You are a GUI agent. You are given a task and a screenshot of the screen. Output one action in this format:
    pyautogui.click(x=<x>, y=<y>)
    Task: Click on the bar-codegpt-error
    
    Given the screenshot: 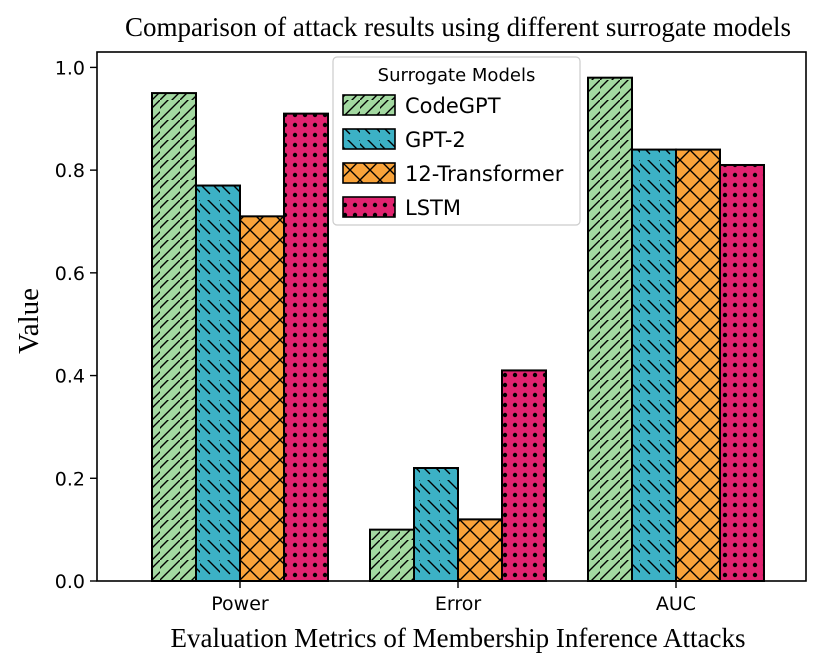 What is the action you would take?
    pyautogui.click(x=392, y=555)
    